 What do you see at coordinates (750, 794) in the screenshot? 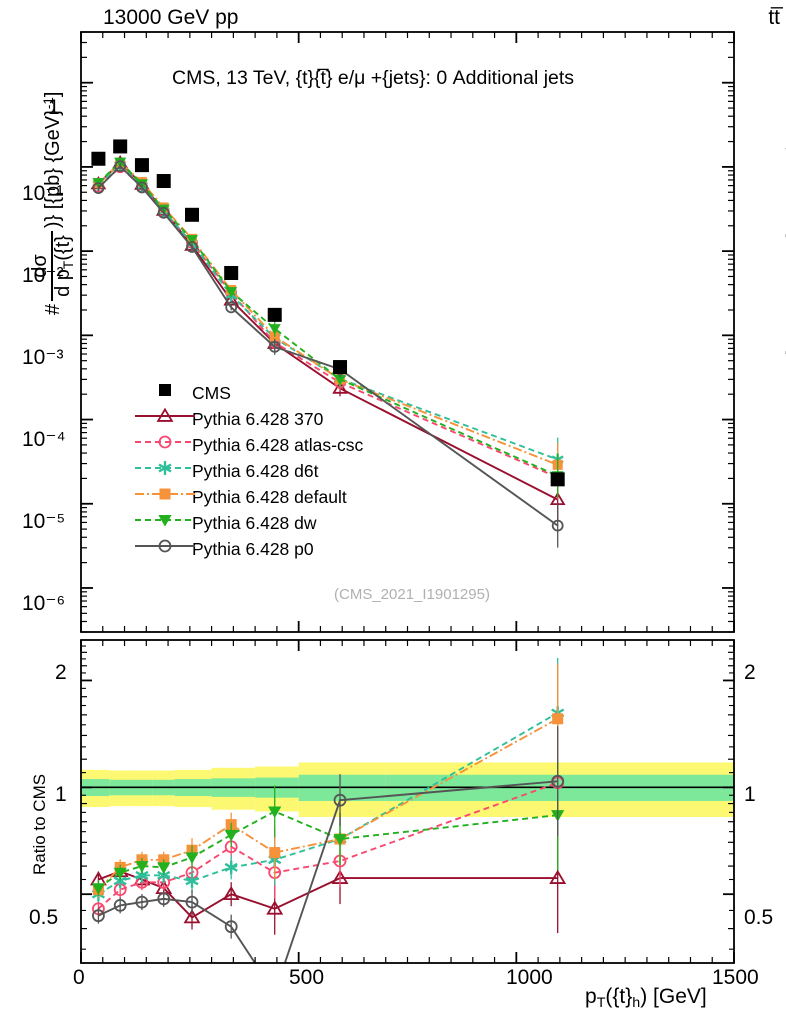
I see `ratio-ytick-1-right: 1` at bounding box center [750, 794].